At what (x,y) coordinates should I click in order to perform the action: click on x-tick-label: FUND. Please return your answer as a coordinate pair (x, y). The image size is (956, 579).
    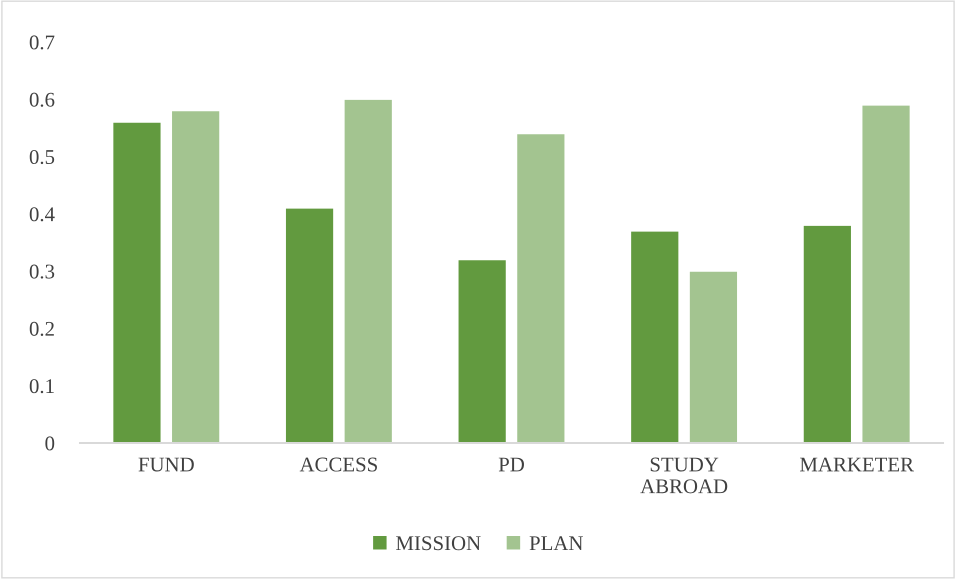
    Looking at the image, I should click on (166, 465).